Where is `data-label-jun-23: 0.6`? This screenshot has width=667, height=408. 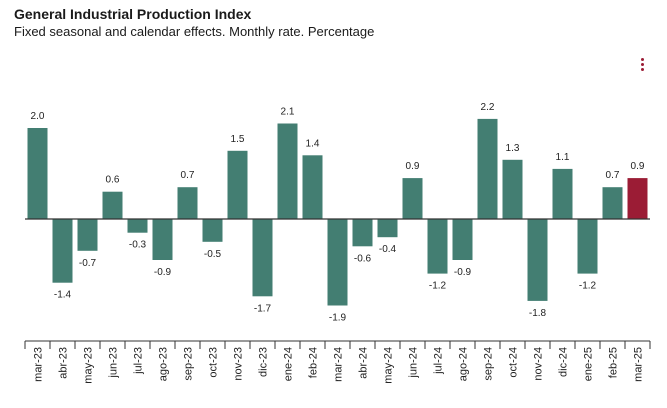
data-label-jun-23: 0.6 is located at coordinates (113, 180).